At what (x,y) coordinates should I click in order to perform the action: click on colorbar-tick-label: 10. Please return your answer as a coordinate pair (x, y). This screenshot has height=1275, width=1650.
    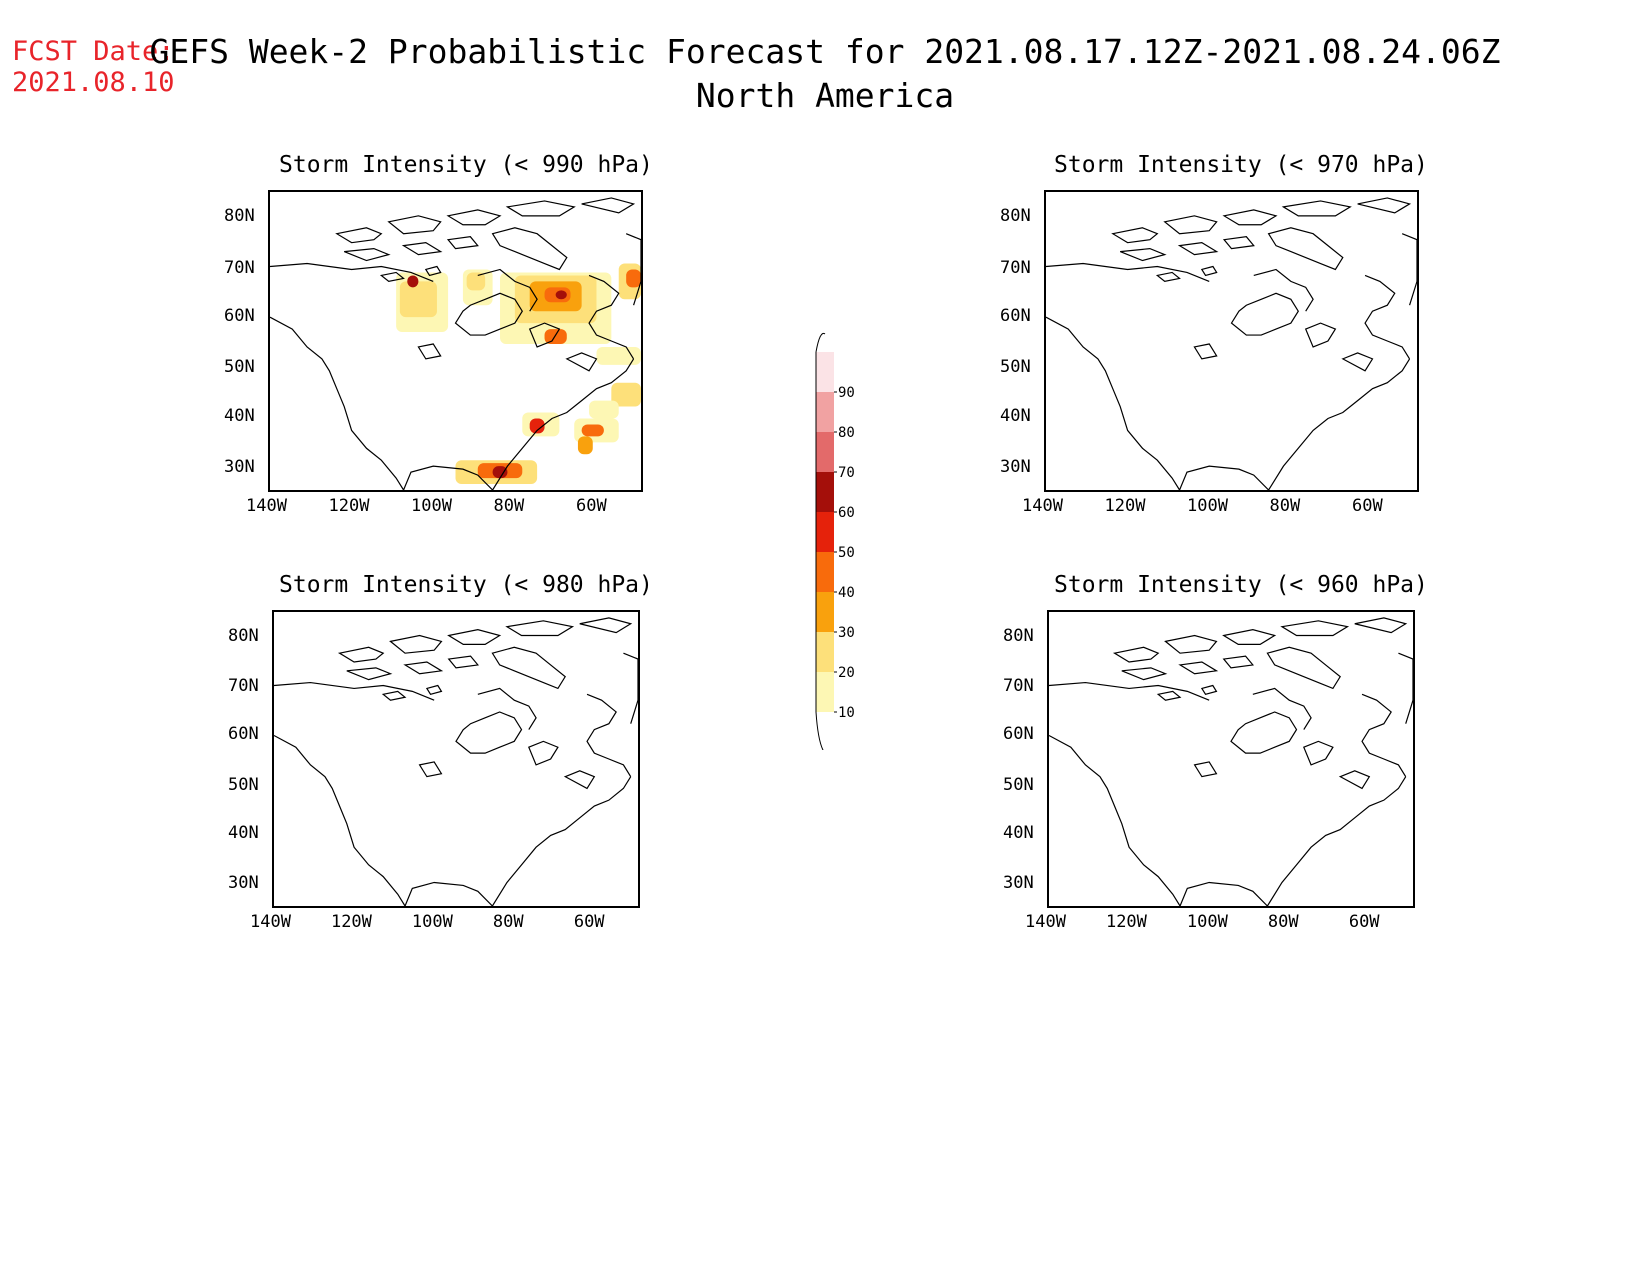
    Looking at the image, I should click on (846, 713).